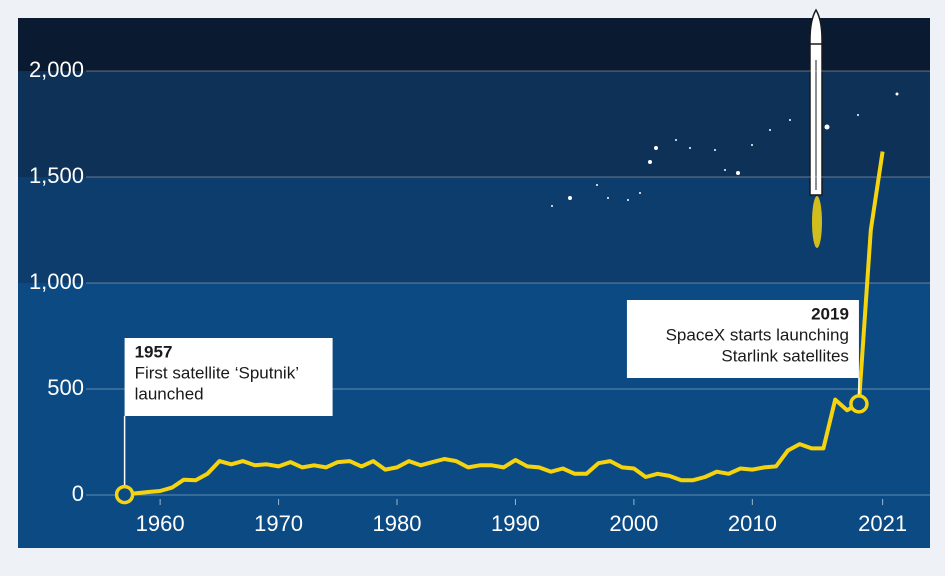  Describe the element at coordinates (56, 69) in the screenshot. I see `y-tick-label: 2,000` at that location.